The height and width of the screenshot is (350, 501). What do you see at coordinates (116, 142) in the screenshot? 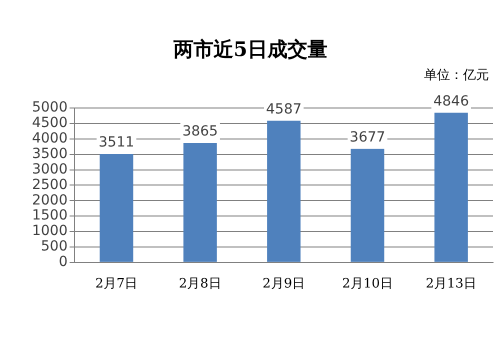
I see `data-label: 3511` at bounding box center [116, 142].